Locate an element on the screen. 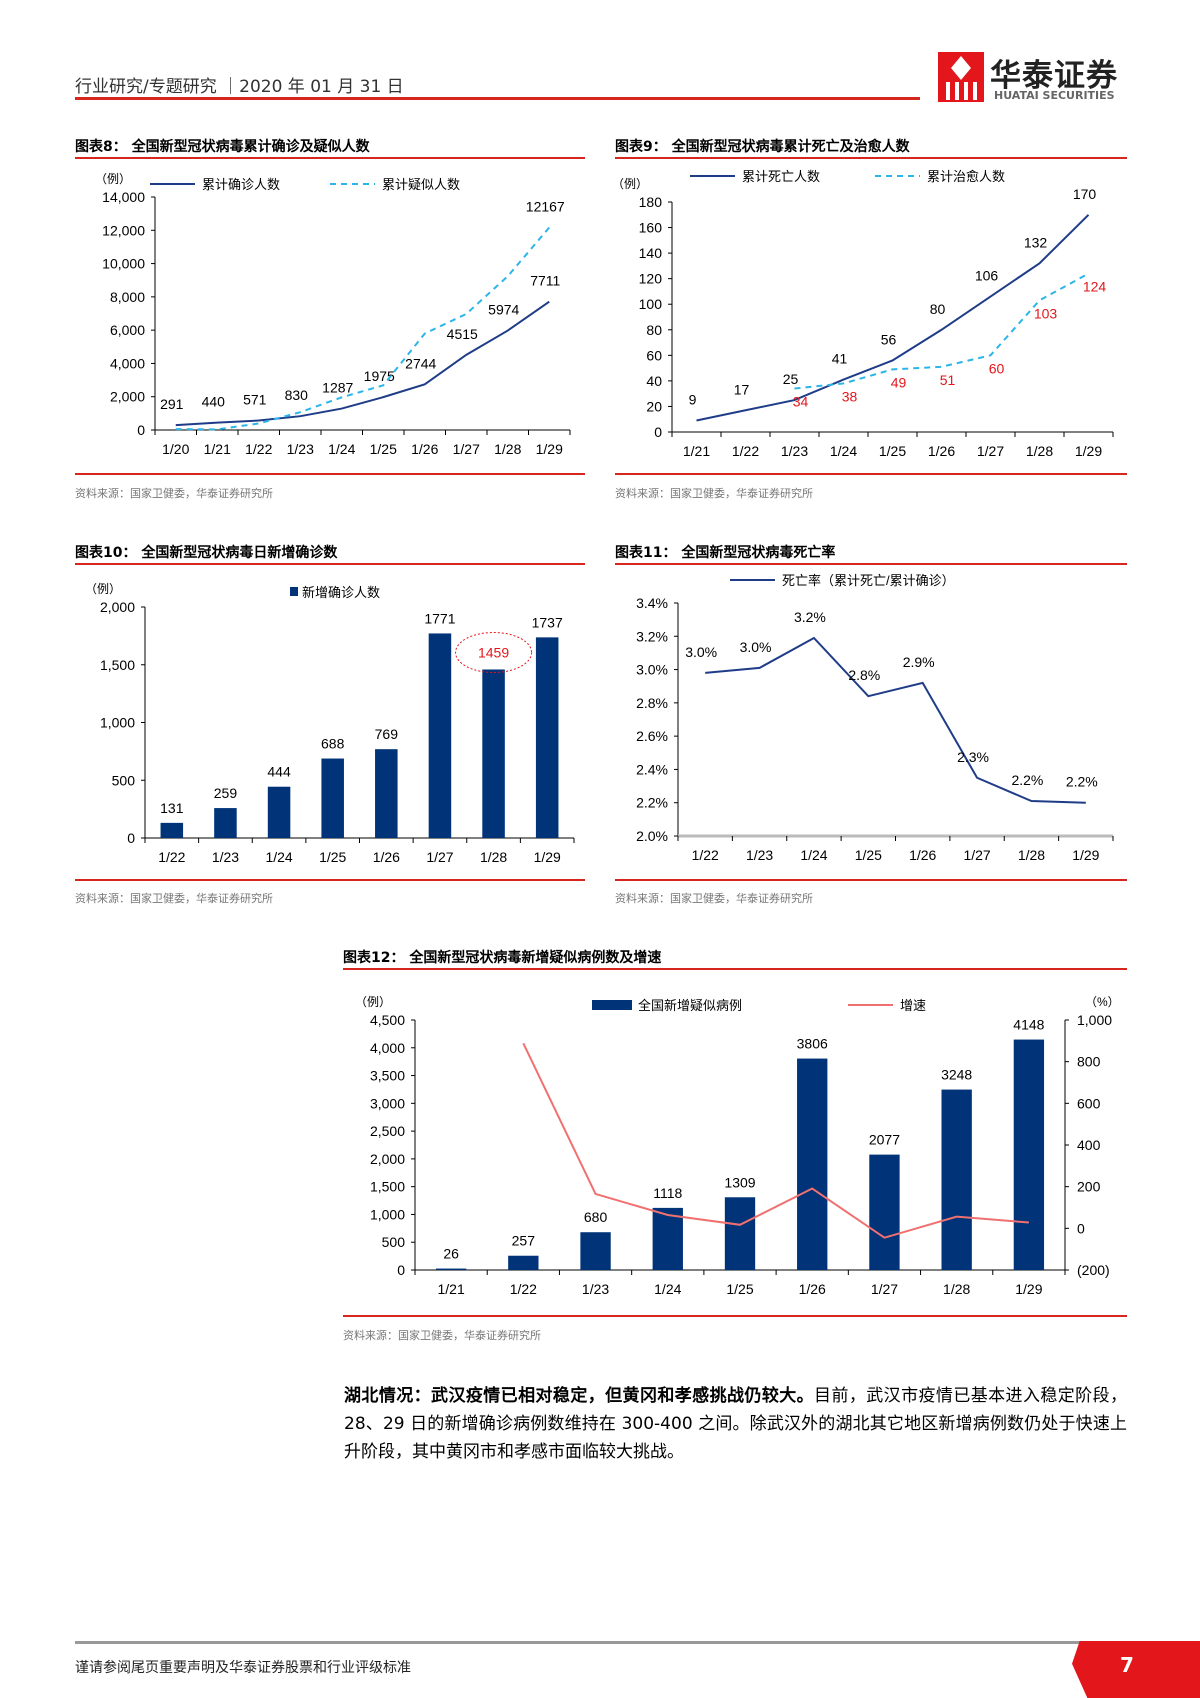 The width and height of the screenshot is (1200, 1698). footer-divider is located at coordinates (580, 1642).